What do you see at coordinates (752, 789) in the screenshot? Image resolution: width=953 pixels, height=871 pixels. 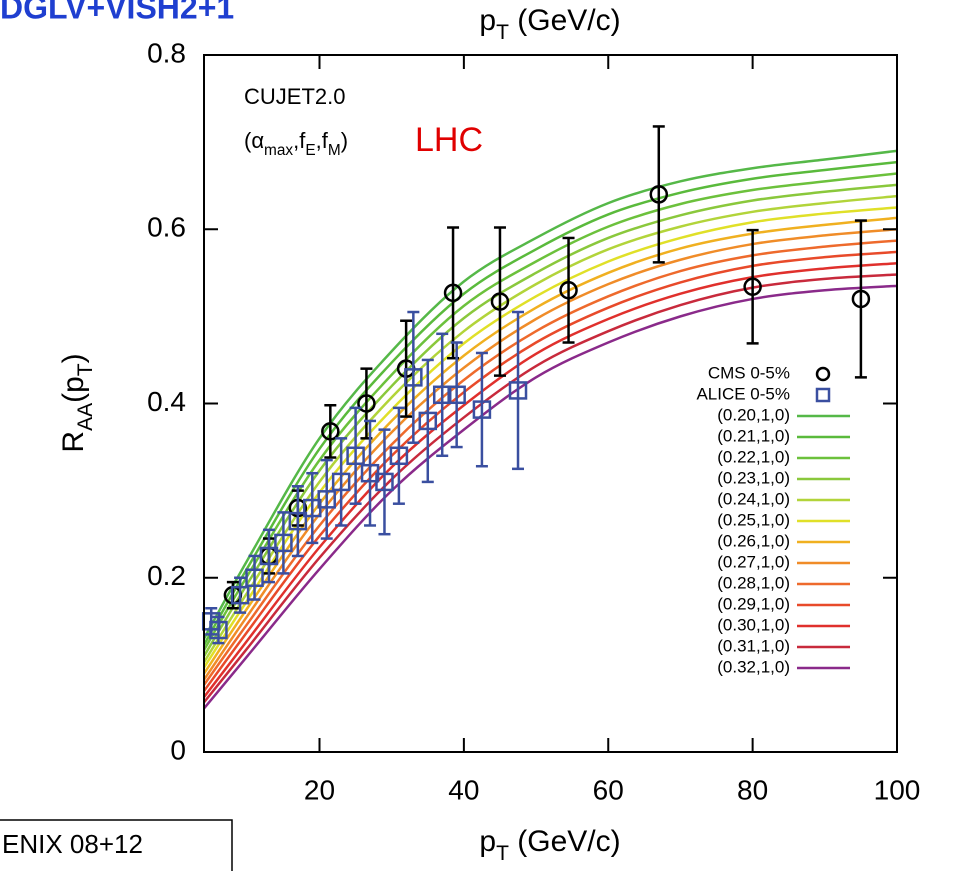 I see `x-tick-label: 80` at bounding box center [752, 789].